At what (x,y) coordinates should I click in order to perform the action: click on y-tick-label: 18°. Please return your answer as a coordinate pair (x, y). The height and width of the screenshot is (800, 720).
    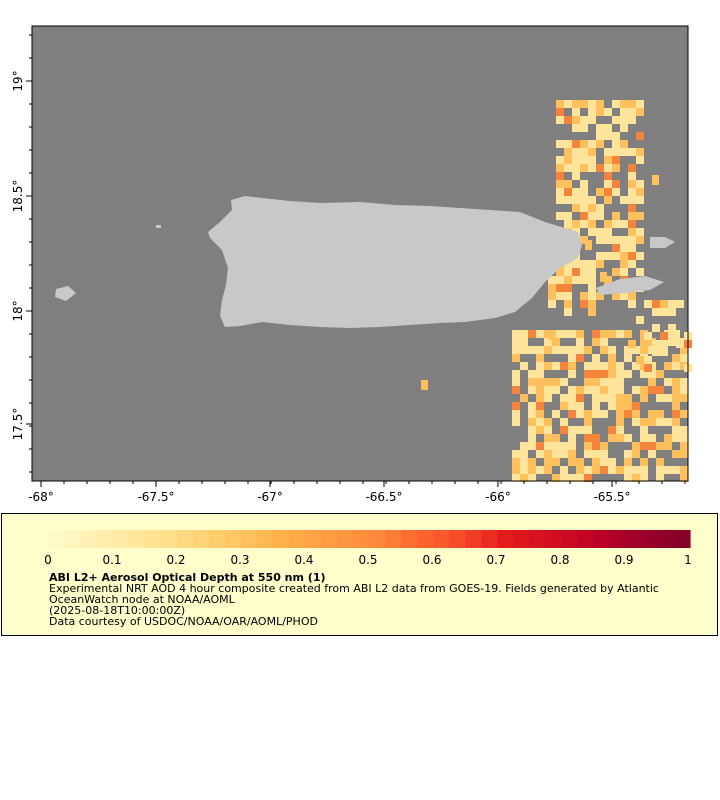
    Looking at the image, I should click on (18, 310).